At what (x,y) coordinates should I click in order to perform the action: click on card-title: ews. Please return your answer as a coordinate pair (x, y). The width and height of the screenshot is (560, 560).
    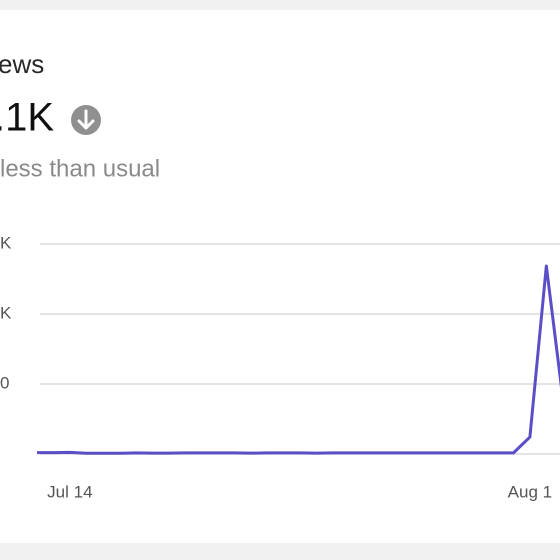
    Looking at the image, I should click on (22, 64).